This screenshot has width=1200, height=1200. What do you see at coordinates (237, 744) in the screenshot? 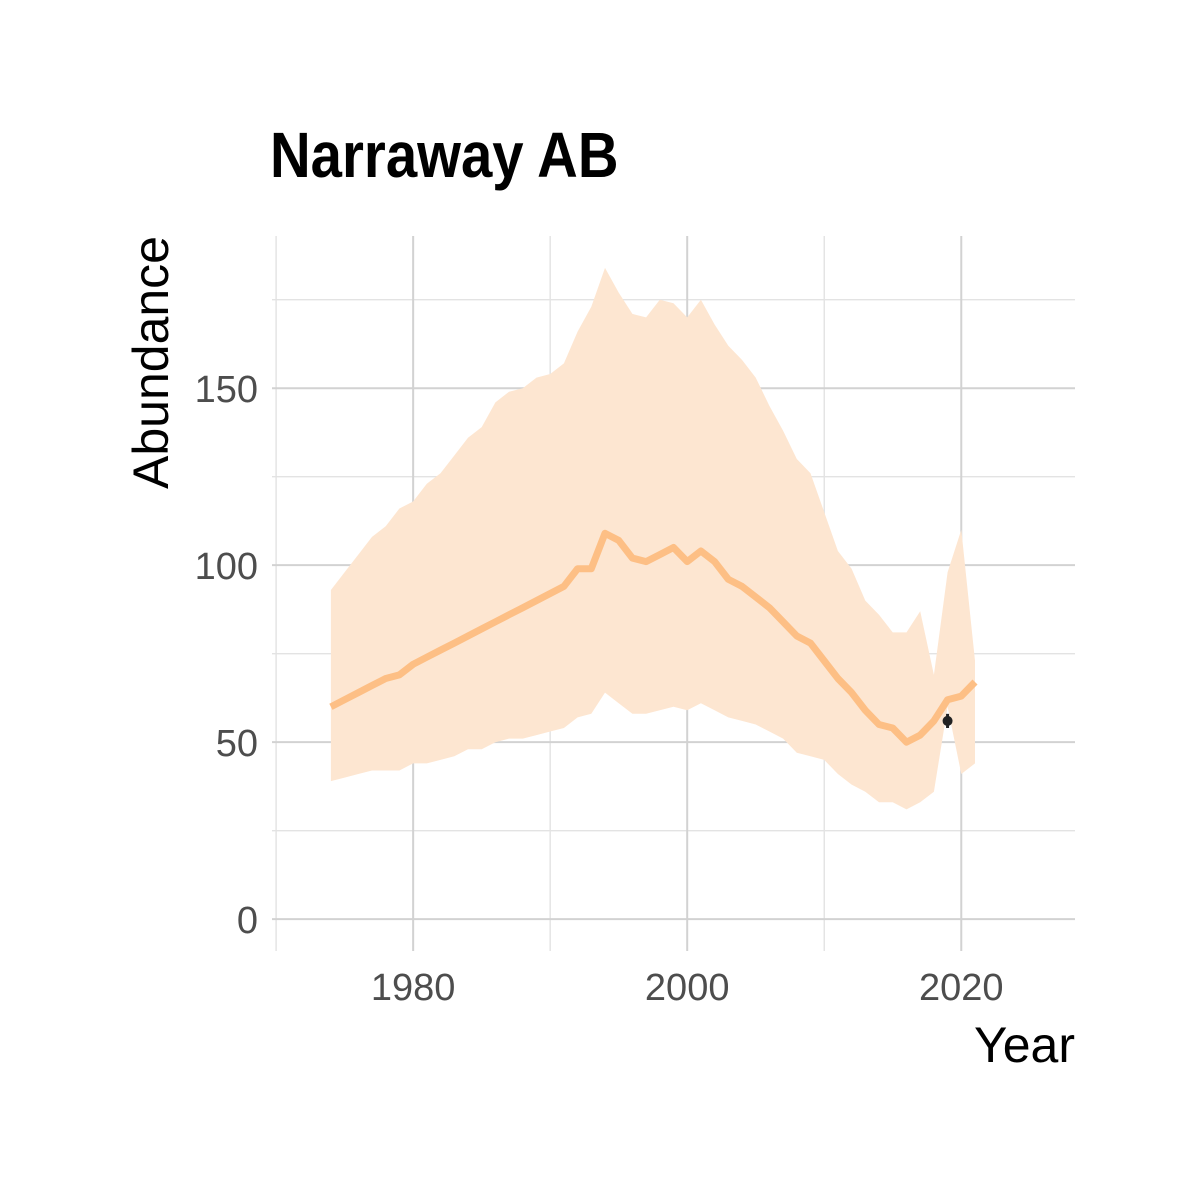
I see `y-tick-label: 50` at bounding box center [237, 744].